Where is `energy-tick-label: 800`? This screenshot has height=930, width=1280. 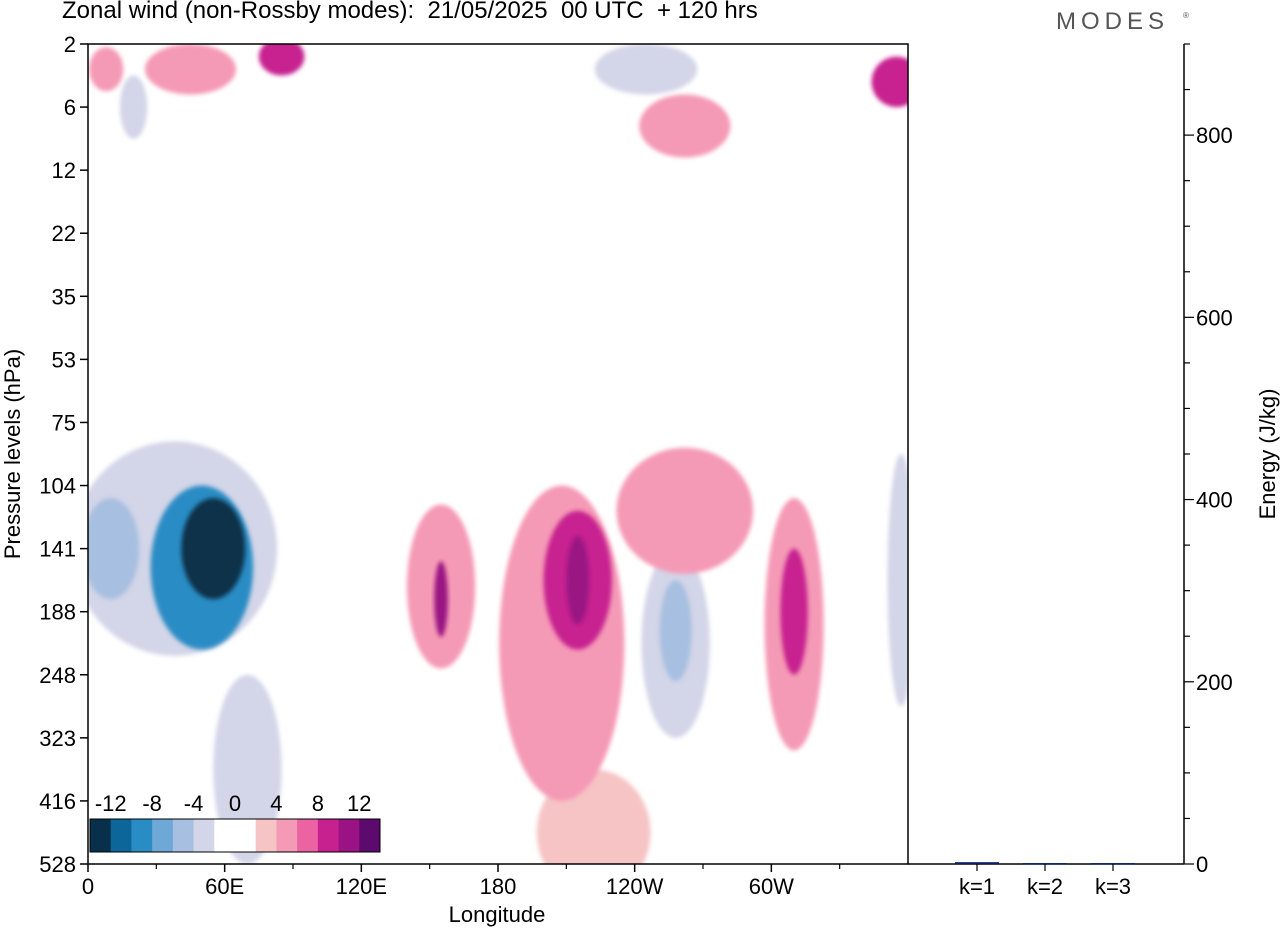
energy-tick-label: 800 is located at coordinates (1214, 135).